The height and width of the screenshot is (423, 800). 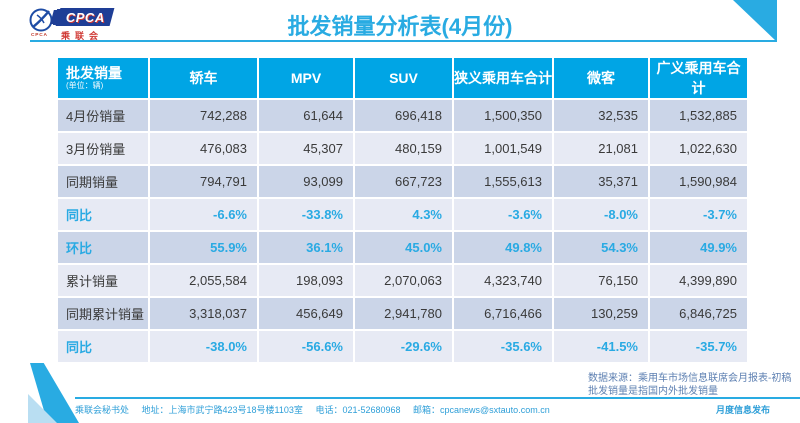 I want to click on cell-value: 3,318,037, so click(x=203, y=313).